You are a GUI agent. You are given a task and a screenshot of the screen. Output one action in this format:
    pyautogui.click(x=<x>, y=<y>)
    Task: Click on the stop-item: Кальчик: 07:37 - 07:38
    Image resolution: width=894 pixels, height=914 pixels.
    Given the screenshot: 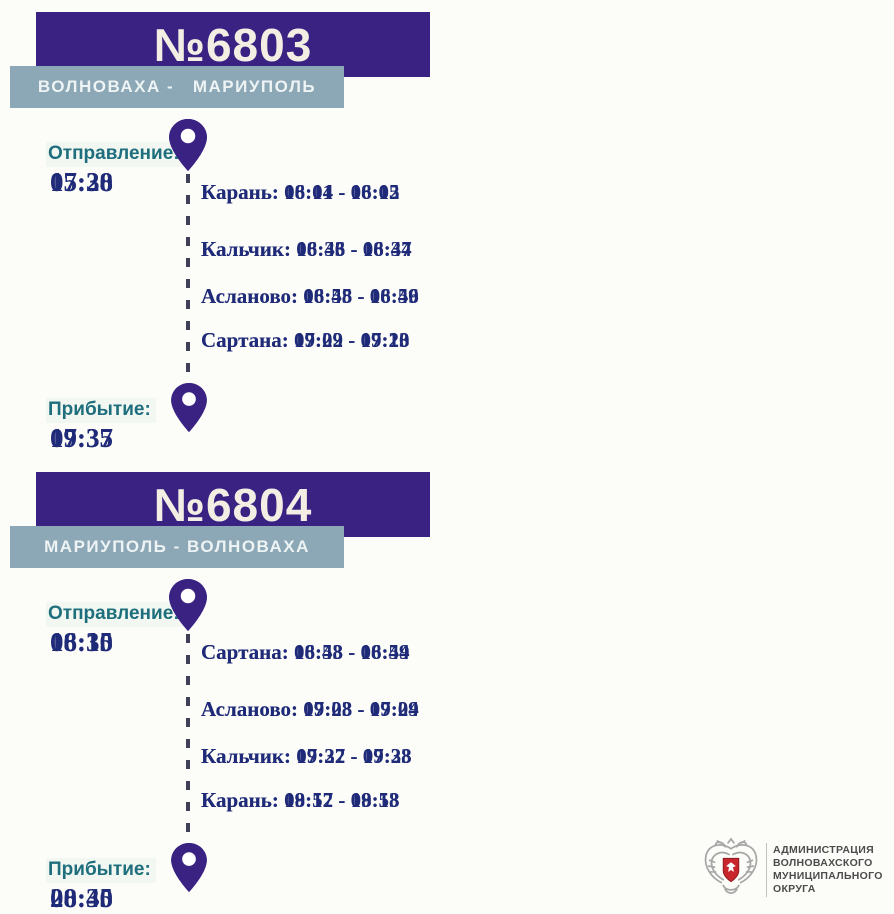 What is the action you would take?
    pyautogui.click(x=306, y=756)
    